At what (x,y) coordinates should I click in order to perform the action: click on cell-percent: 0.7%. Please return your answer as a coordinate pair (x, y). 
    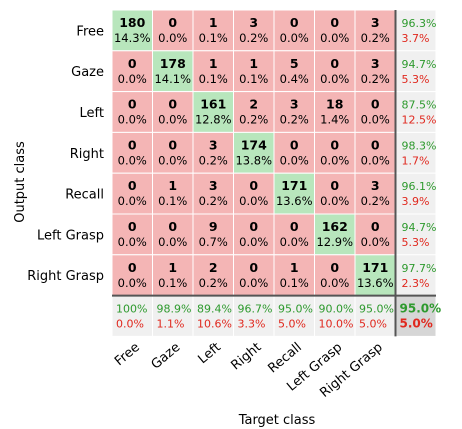
    Looking at the image, I should click on (213, 242).